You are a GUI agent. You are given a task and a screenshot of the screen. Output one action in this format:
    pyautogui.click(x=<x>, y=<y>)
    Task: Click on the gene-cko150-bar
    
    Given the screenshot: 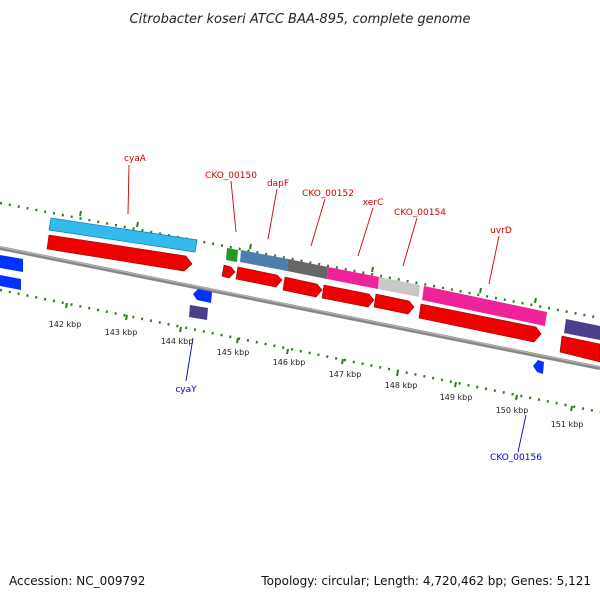 What is the action you would take?
    pyautogui.click(x=232, y=255)
    